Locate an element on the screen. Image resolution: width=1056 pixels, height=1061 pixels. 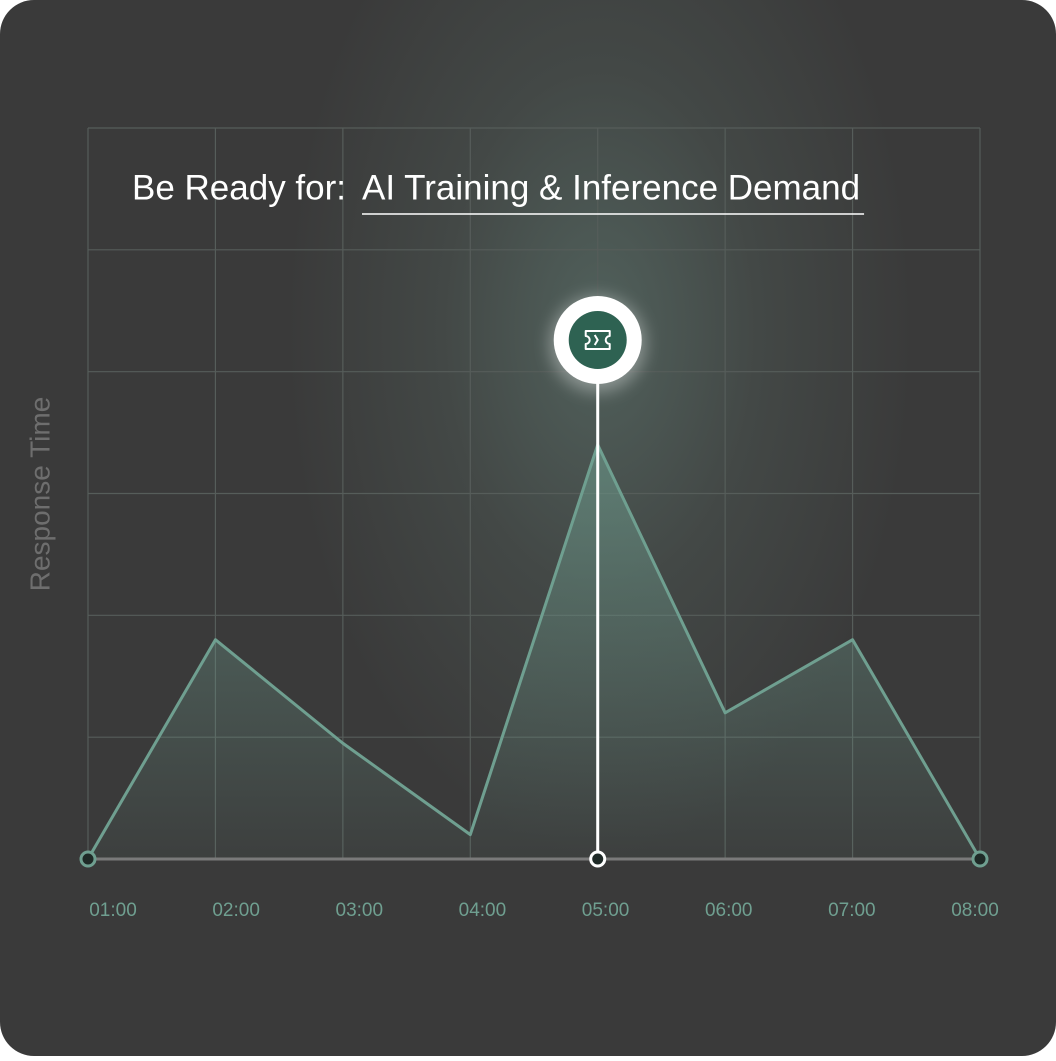
chart-title: AI Training & Inference Demand is located at coordinates (611, 187).